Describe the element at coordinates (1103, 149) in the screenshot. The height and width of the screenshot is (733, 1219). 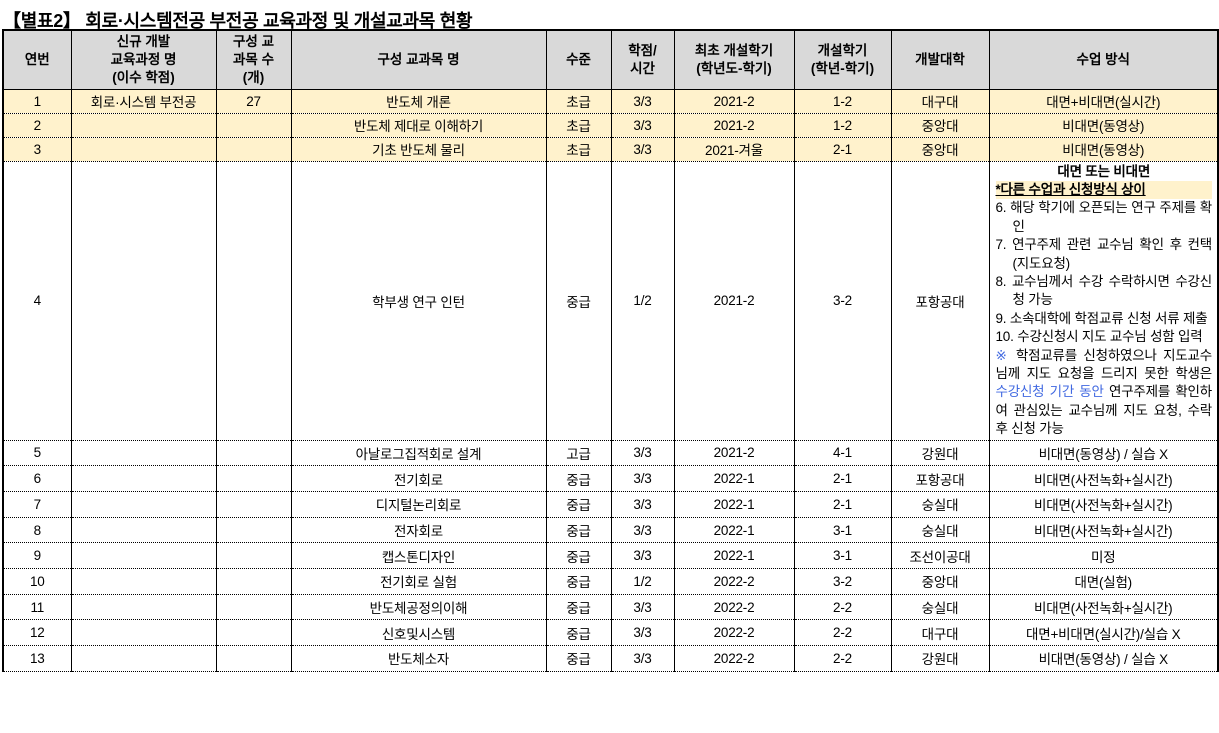
I see `cell-method: 비대면(동영상)` at that location.